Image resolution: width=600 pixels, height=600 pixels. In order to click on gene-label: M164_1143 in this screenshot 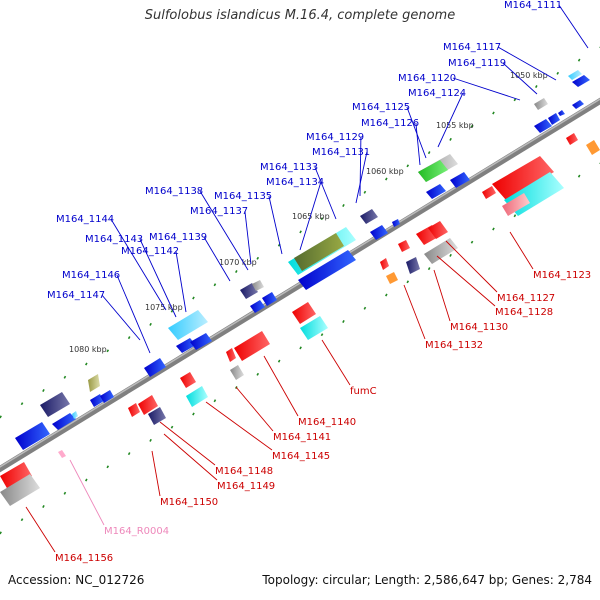, I will do `click(114, 239)`.